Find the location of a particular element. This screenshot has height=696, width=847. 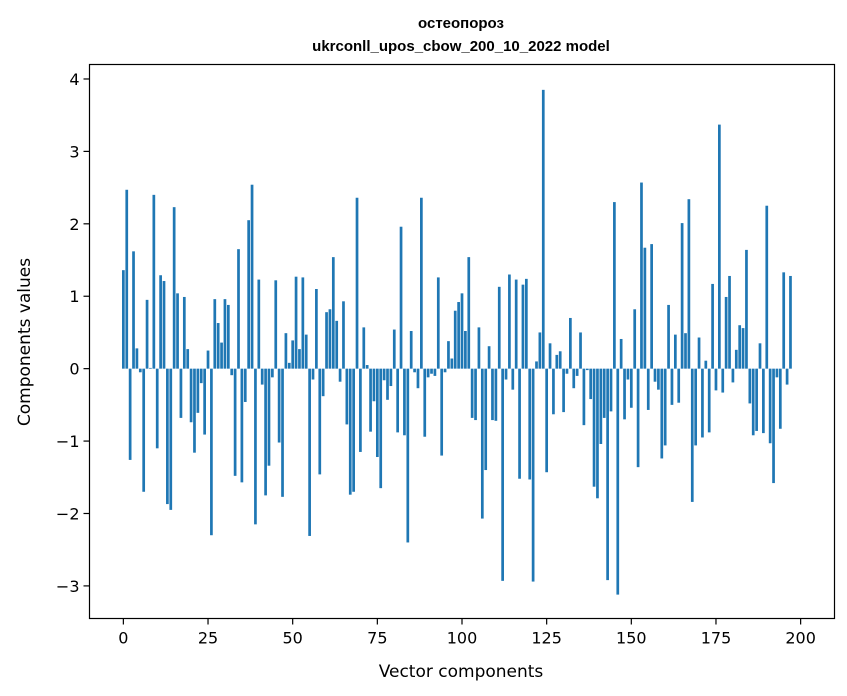

y-axis-ticks: −3 −2 −1 0 1 2 3 4 is located at coordinates (73, 333).